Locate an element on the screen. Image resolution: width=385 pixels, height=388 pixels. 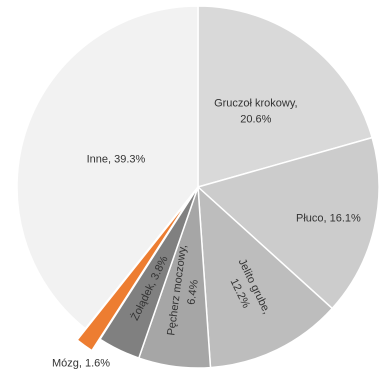
data-label-gruczol-krokowy: Gruczoł krokowy, 20.6% is located at coordinates (256, 111).